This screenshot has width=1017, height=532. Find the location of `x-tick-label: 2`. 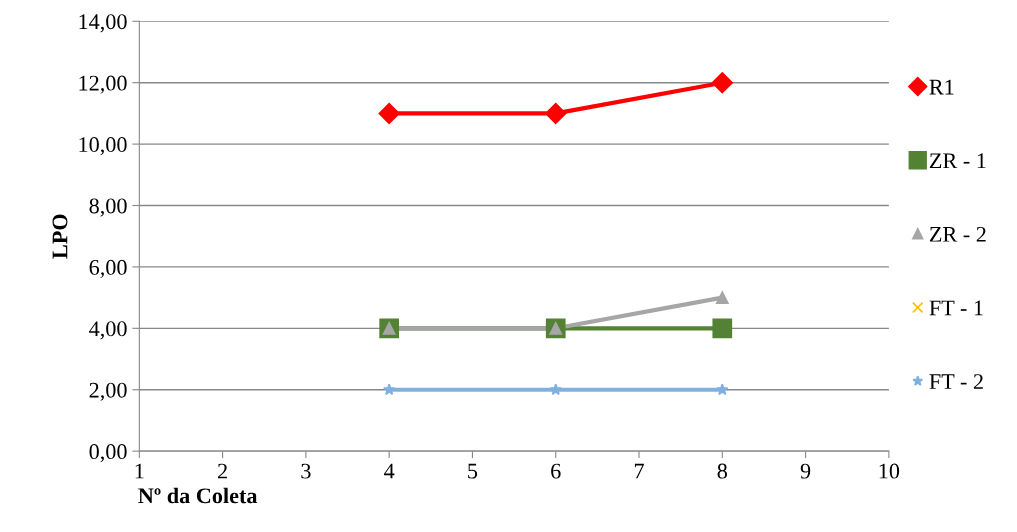

x-tick-label: 2 is located at coordinates (222, 471).